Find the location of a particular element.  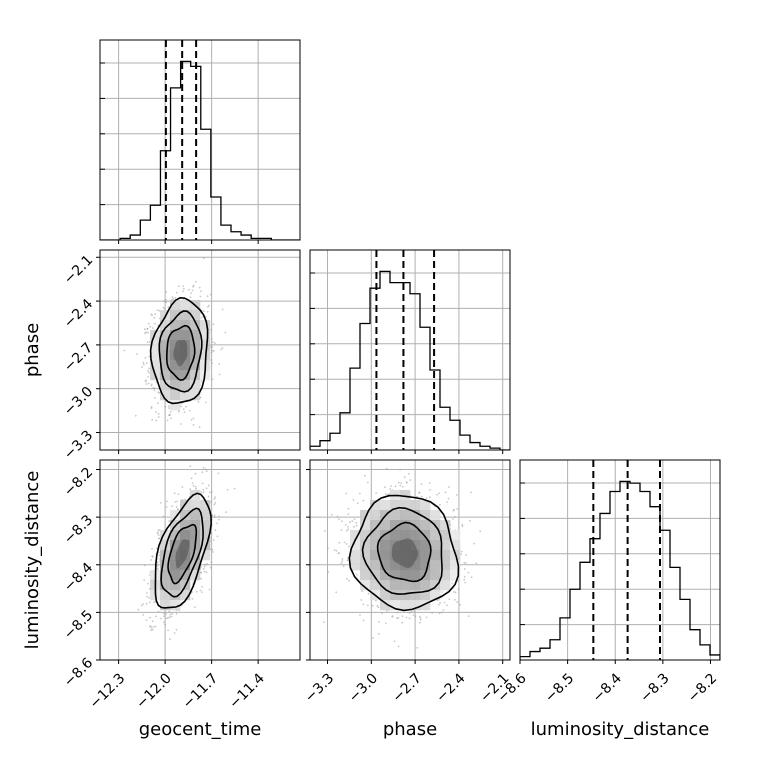

y-axis-label-luminosity_distance: luminosity_distance is located at coordinates (32, 560).